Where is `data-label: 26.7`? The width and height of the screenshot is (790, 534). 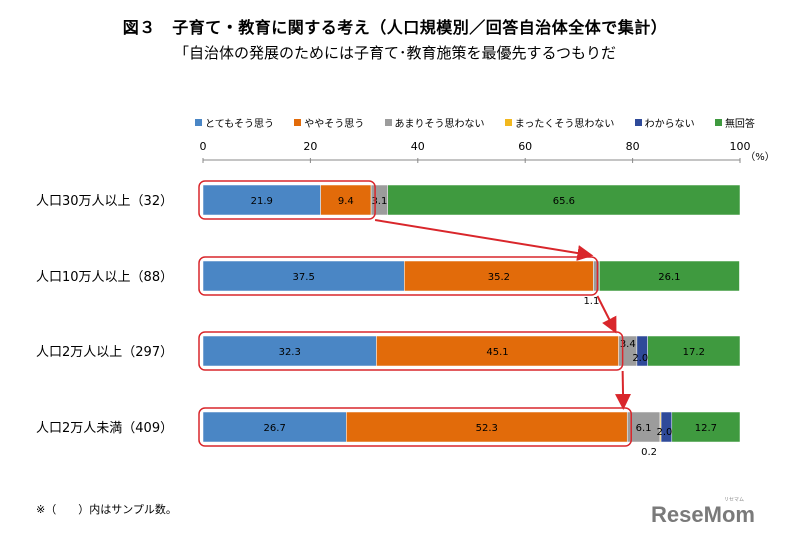
data-label: 26.7 is located at coordinates (275, 428).